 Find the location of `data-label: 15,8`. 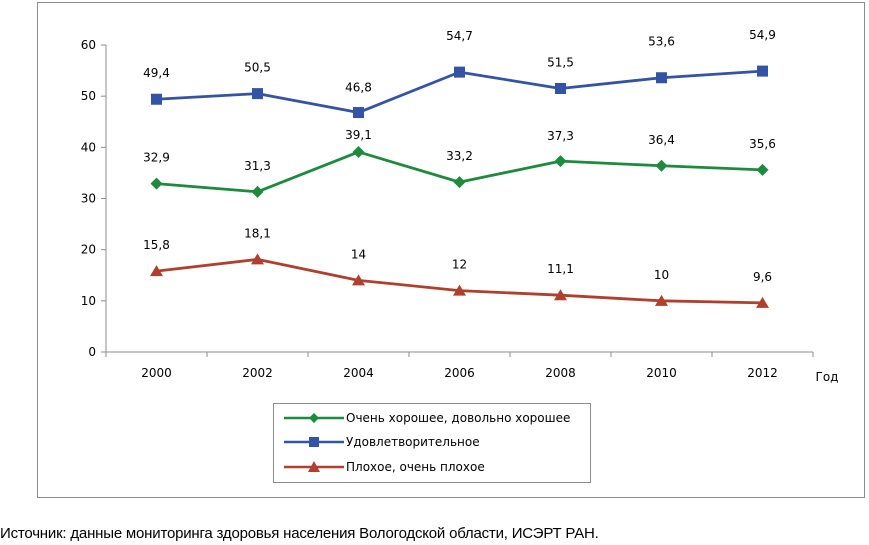

data-label: 15,8 is located at coordinates (156, 245).